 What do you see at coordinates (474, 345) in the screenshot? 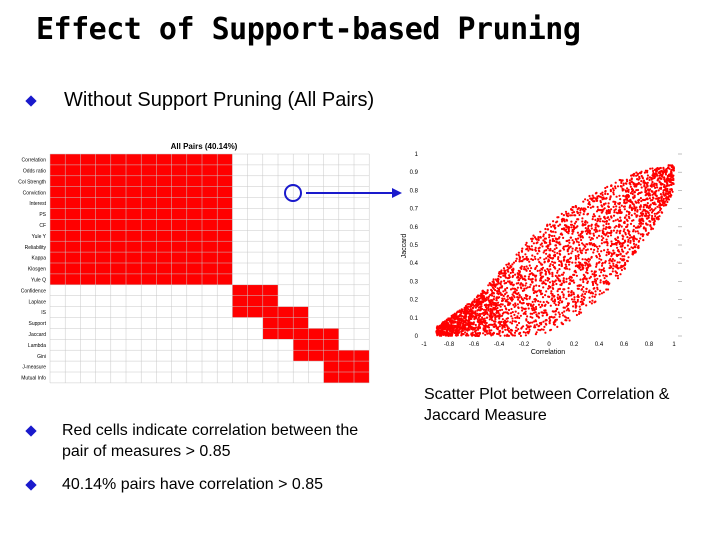
I see `x-tick-label: -0.6` at bounding box center [474, 345].